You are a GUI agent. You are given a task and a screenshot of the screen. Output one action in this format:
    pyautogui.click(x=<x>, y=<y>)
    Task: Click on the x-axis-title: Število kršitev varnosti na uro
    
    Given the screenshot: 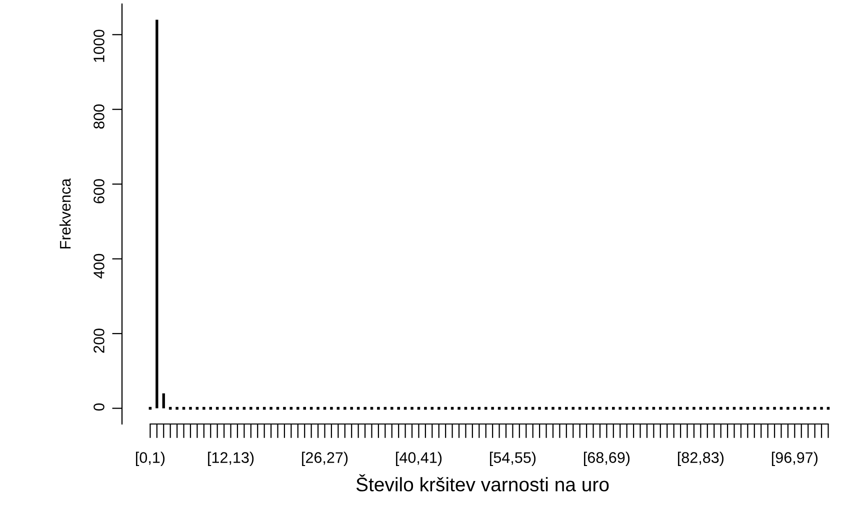 What is the action you would take?
    pyautogui.click(x=482, y=483)
    